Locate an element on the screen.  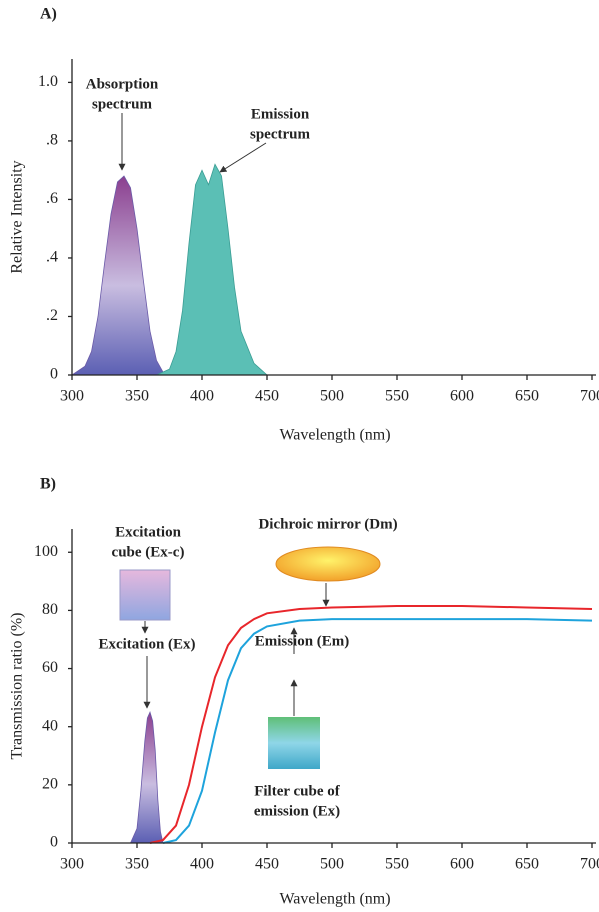
panel-title: A) is located at coordinates (48, 14).